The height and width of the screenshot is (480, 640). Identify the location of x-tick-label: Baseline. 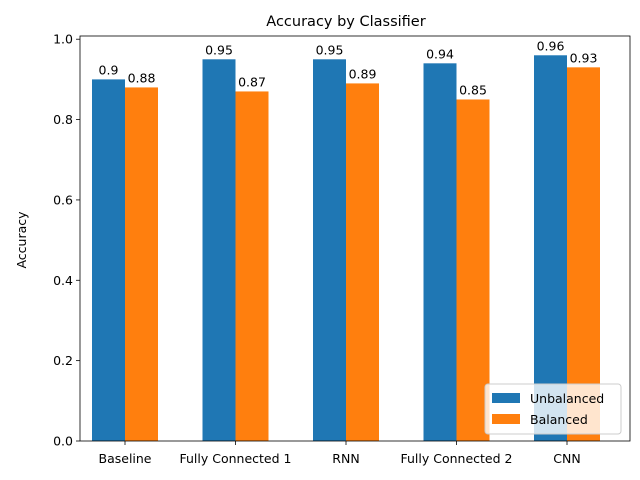
(125, 458).